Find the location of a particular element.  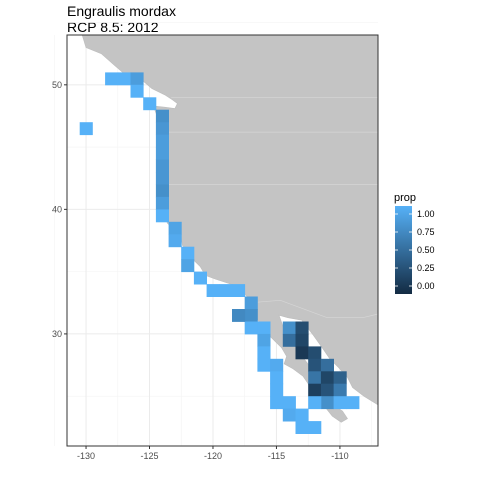

legend-label: 1.00 is located at coordinates (426, 214).